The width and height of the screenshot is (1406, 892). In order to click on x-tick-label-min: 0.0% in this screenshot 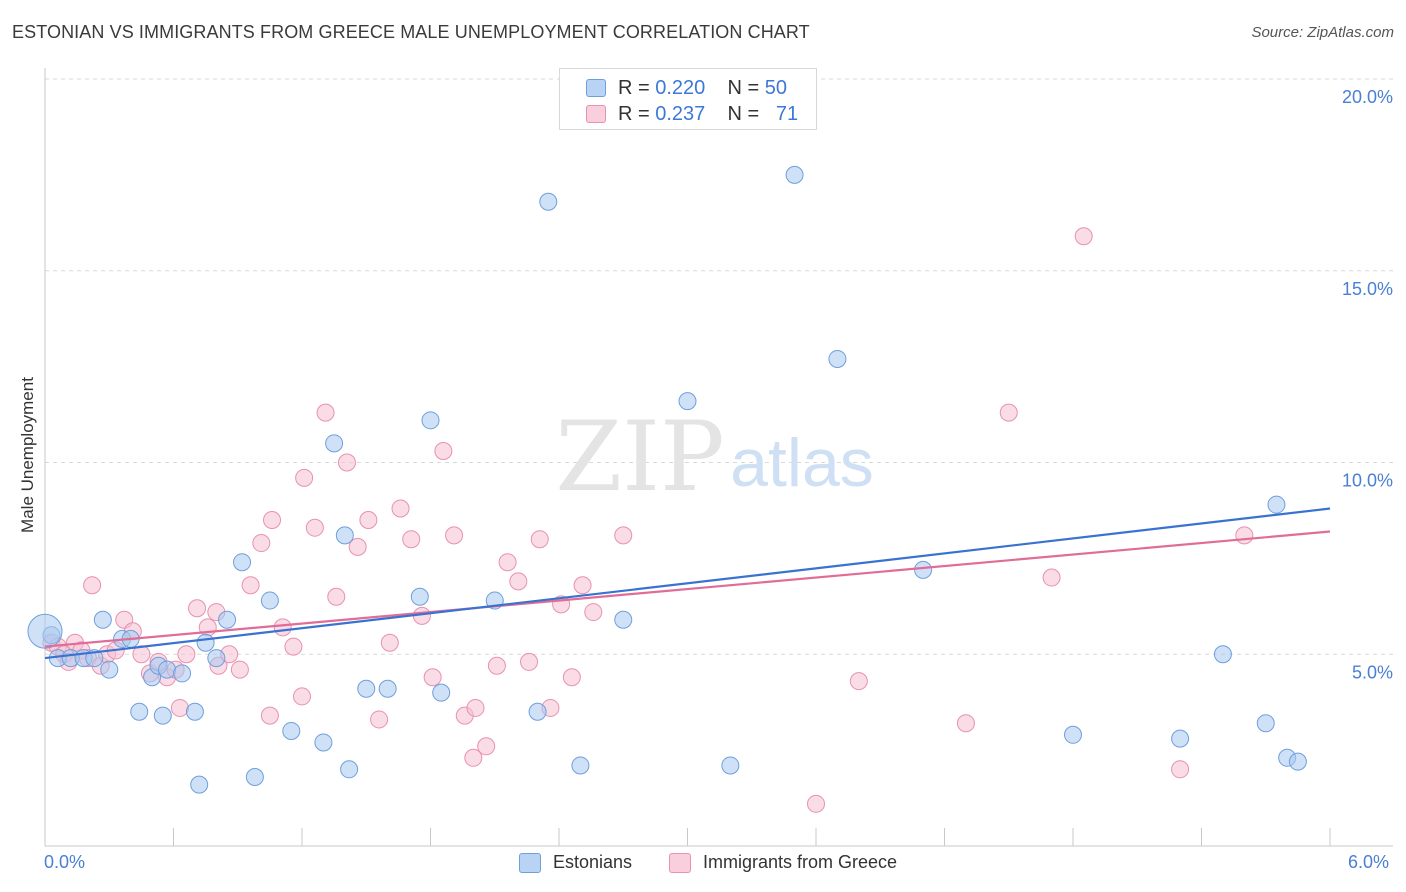, I will do `click(65, 862)`.